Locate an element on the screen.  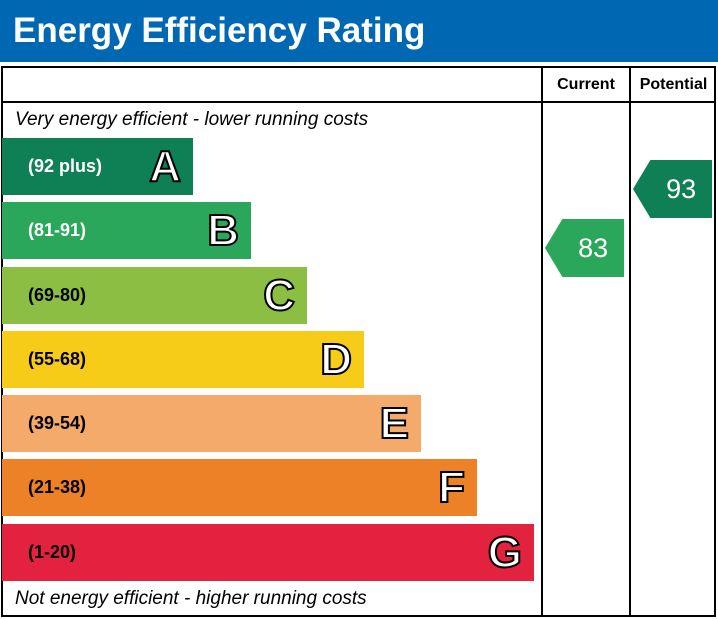
band-range: (21-38) is located at coordinates (57, 487).